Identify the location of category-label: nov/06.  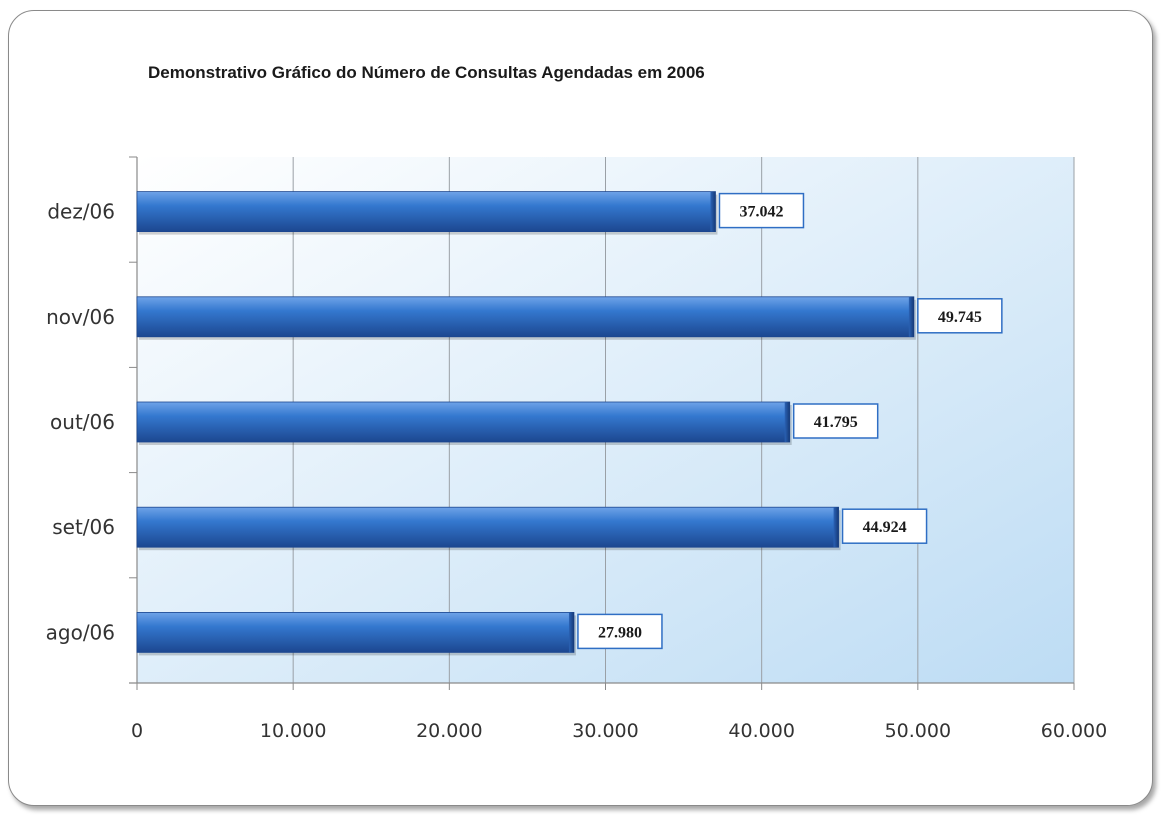
(80, 317).